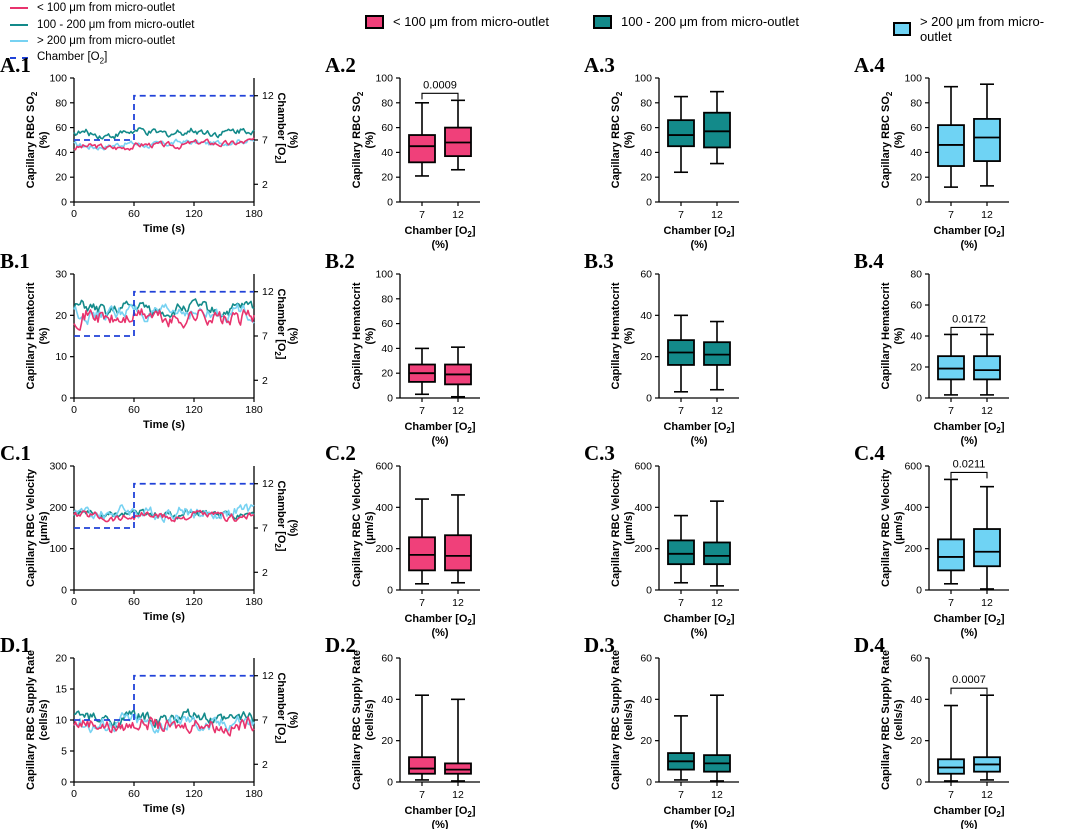 The height and width of the screenshot is (829, 1065). Describe the element at coordinates (72, 57) in the screenshot. I see `legend-line-label: Chamber [O2]` at that location.